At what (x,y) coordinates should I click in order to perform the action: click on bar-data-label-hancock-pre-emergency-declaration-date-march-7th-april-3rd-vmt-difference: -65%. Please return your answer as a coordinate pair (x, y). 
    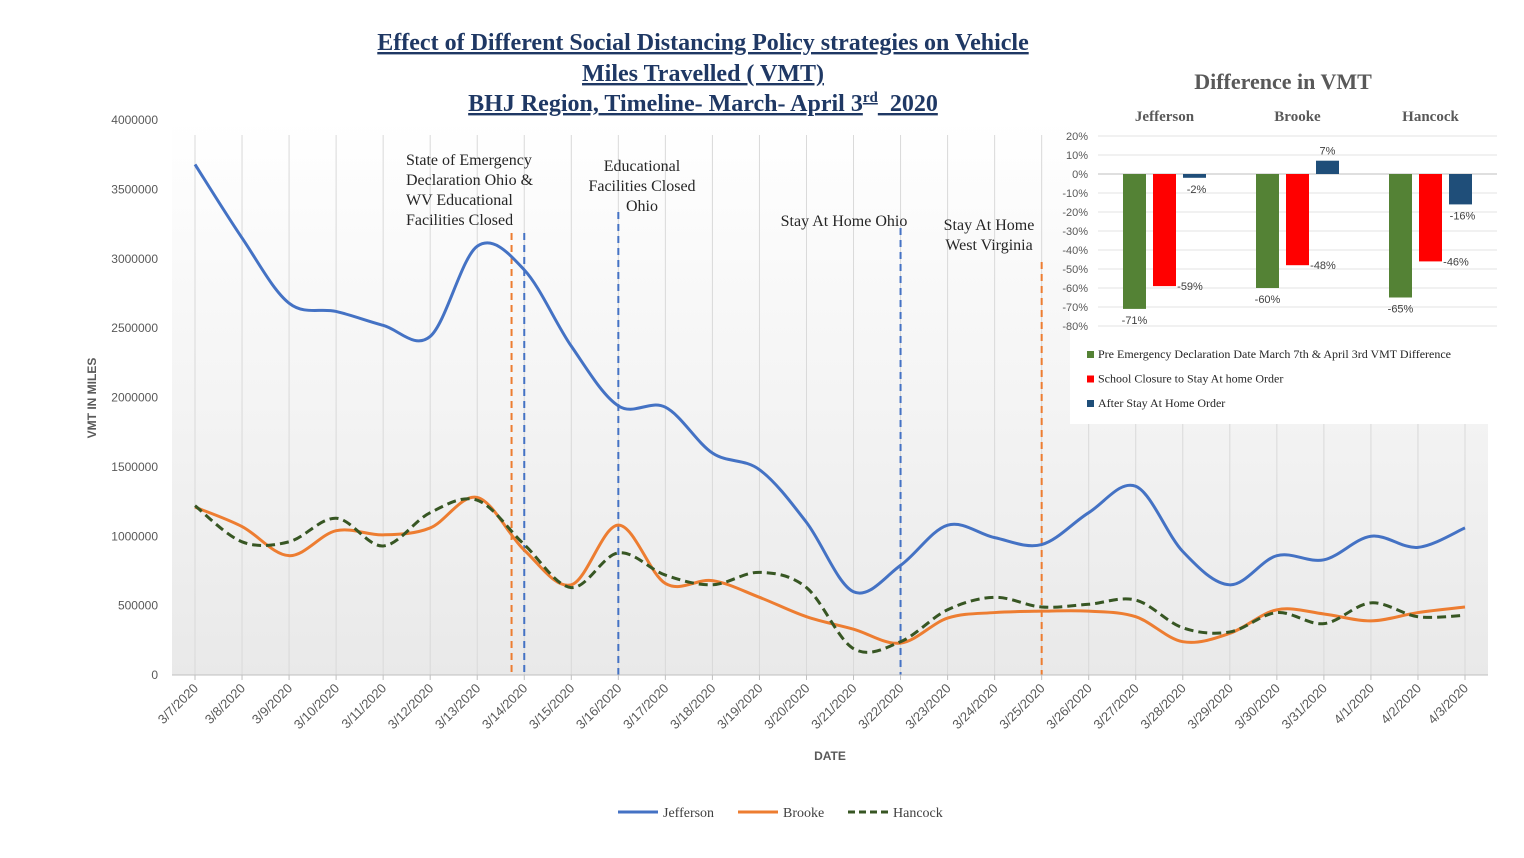
    Looking at the image, I should click on (1401, 310).